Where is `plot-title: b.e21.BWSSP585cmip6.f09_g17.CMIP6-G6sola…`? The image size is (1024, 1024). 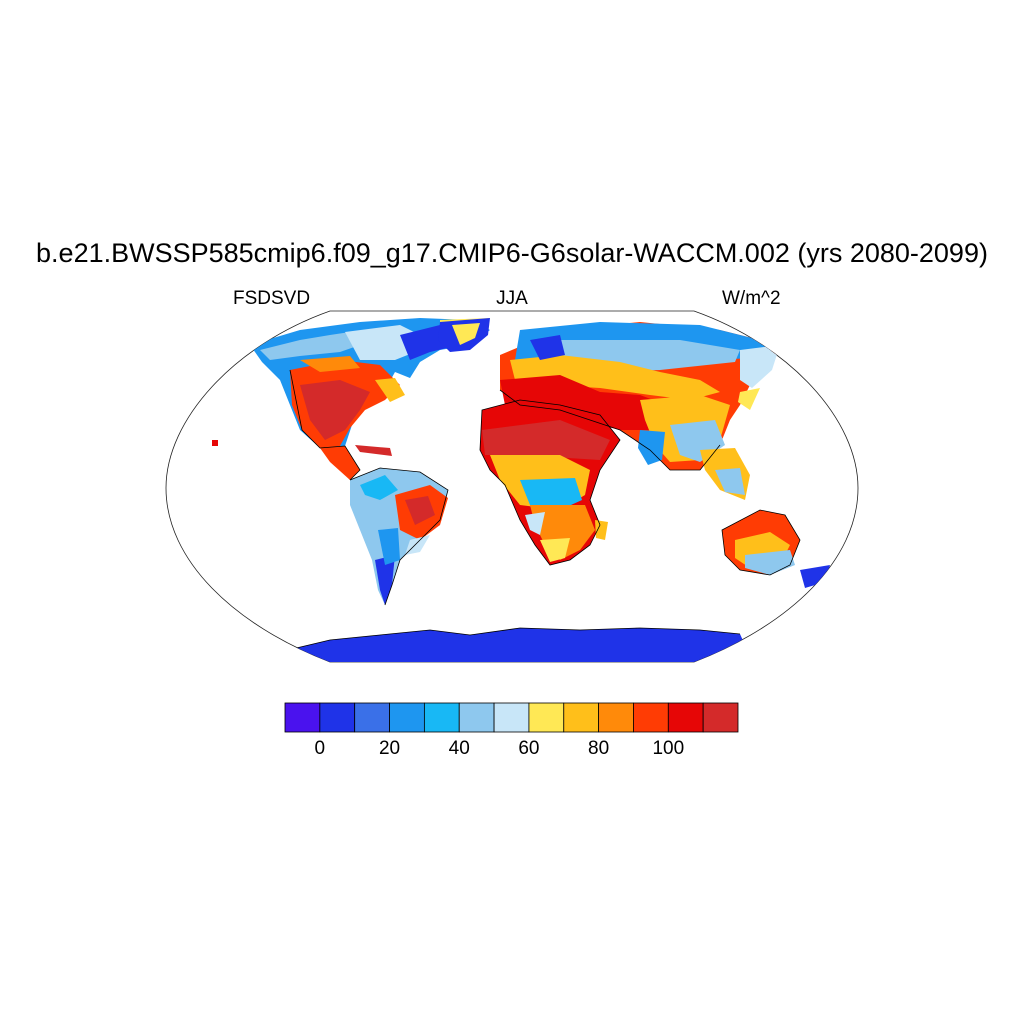
plot-title: b.e21.BWSSP585cmip6.f09_g17.CMIP6-G6sola… is located at coordinates (512, 253).